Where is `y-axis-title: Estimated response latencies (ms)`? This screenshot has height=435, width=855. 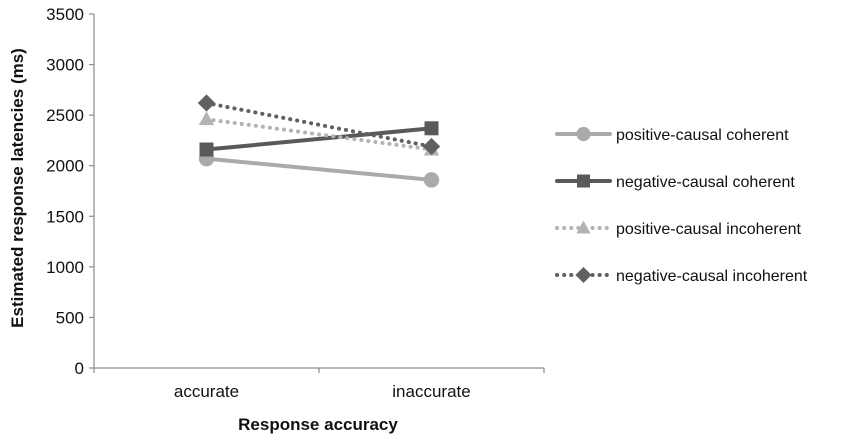 y-axis-title: Estimated response latencies (ms) is located at coordinates (17, 188).